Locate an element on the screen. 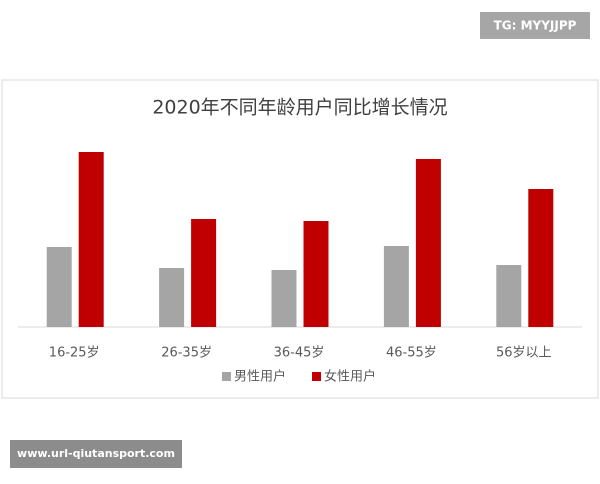 The image size is (600, 484). legend-label: 女性用户 is located at coordinates (350, 377).